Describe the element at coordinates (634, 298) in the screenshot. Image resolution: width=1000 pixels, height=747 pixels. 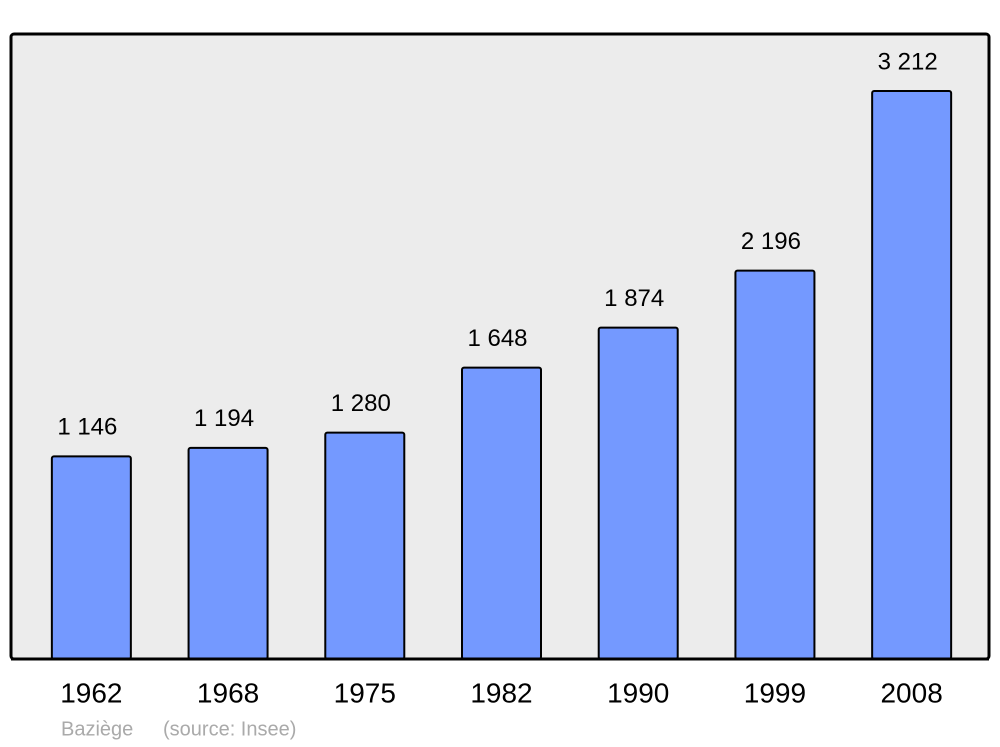
I see `value-label: 1 874` at that location.